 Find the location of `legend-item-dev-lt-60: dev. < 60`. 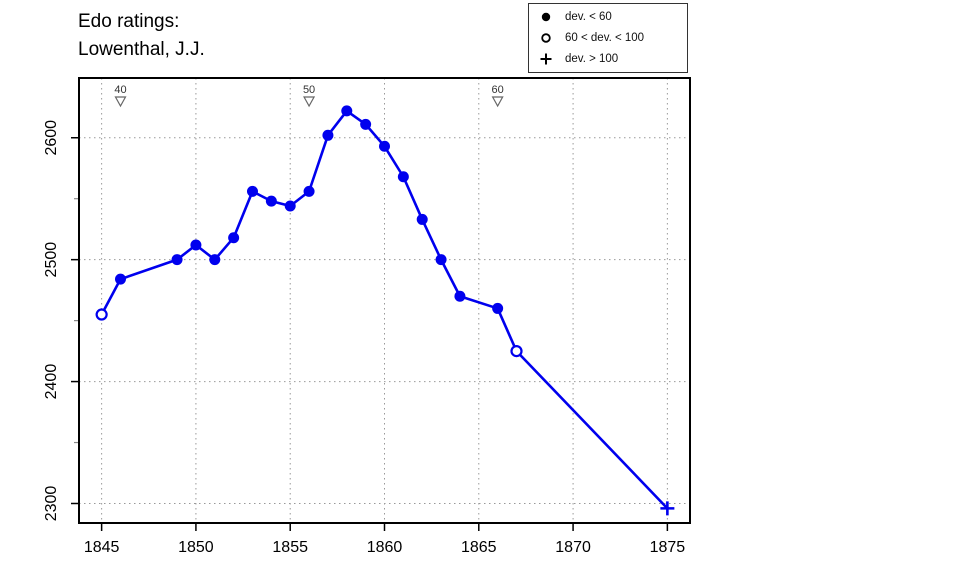

legend-item-dev-lt-60: dev. < 60 is located at coordinates (608, 17).